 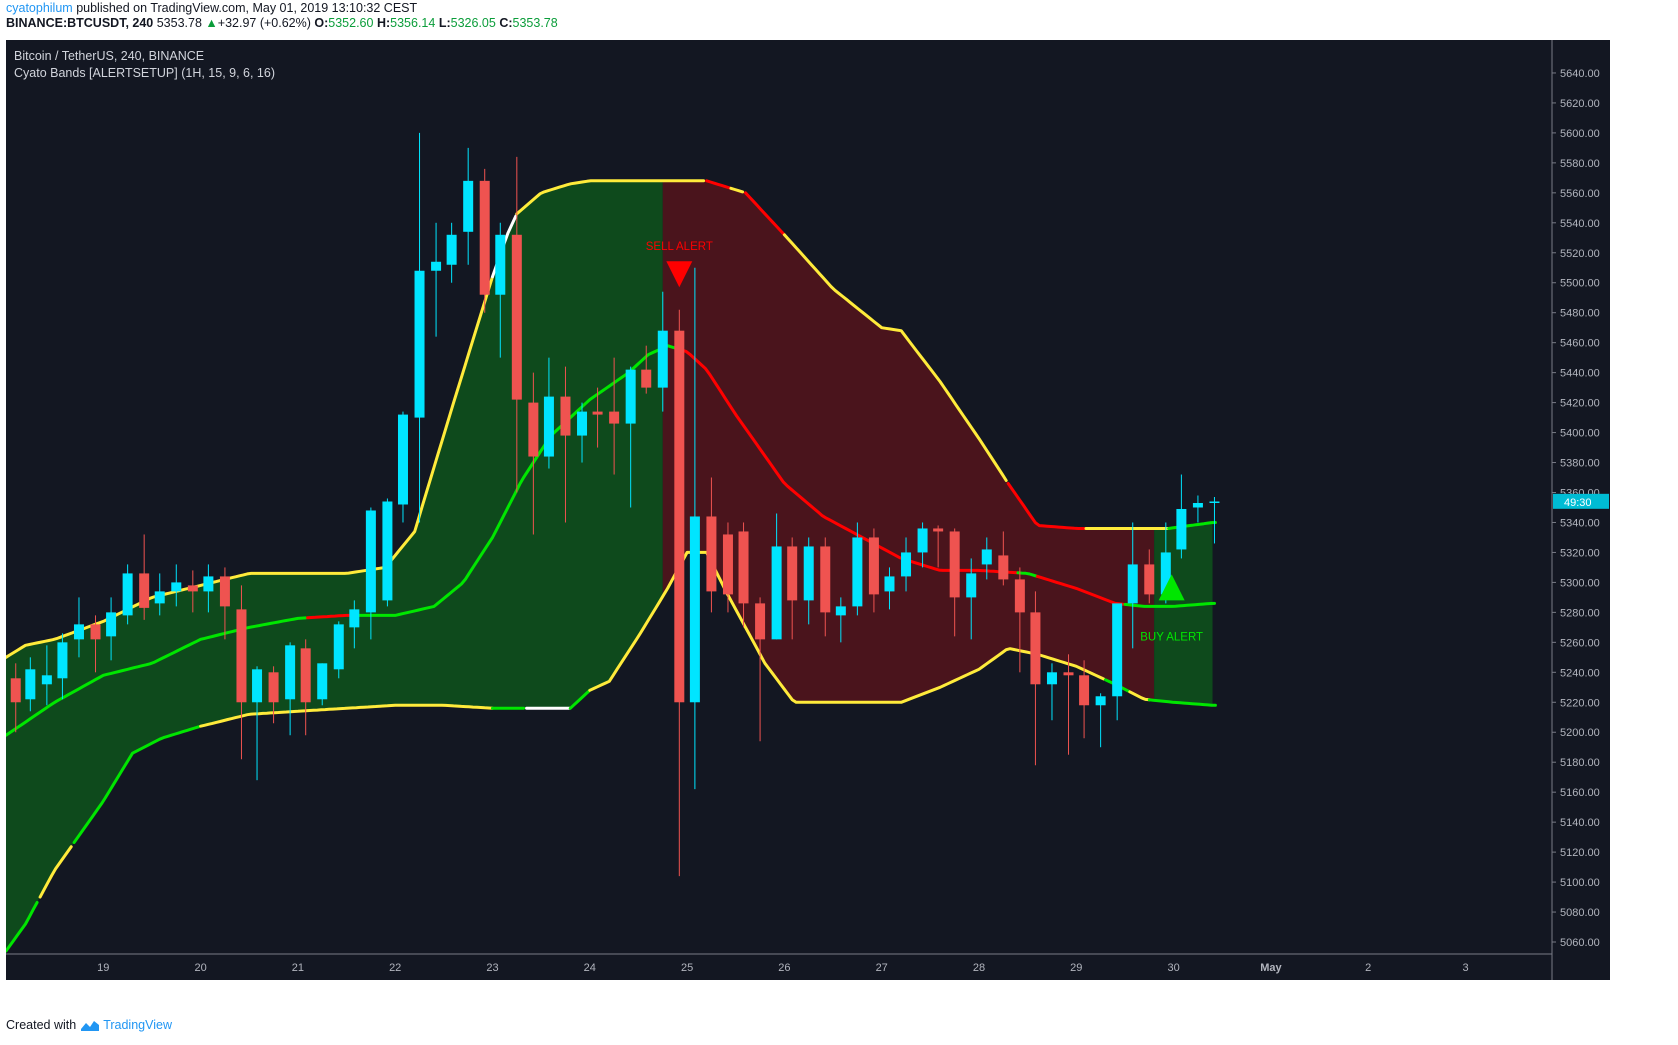 I want to click on price-tick-label: 5620.00, so click(x=1580, y=104).